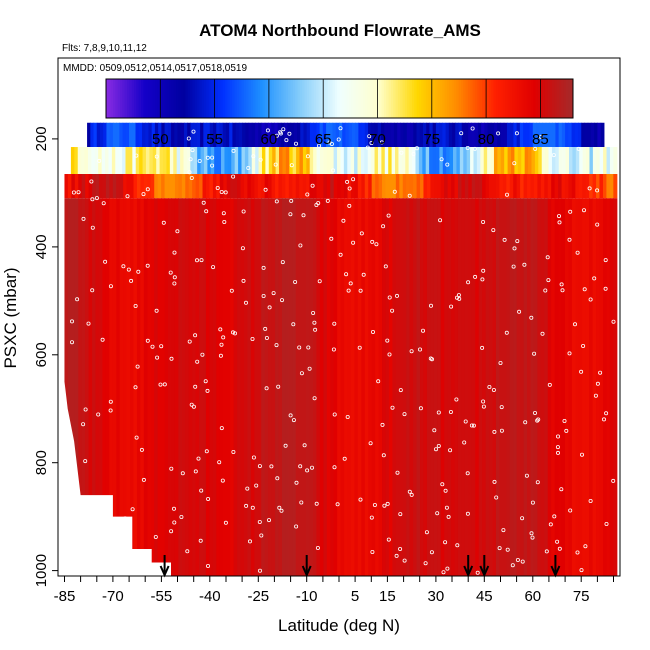 The width and height of the screenshot is (650, 650). What do you see at coordinates (340, 30) in the screenshot?
I see `chart-title: ATOM4 Northbound Flowrate_AMS` at bounding box center [340, 30].